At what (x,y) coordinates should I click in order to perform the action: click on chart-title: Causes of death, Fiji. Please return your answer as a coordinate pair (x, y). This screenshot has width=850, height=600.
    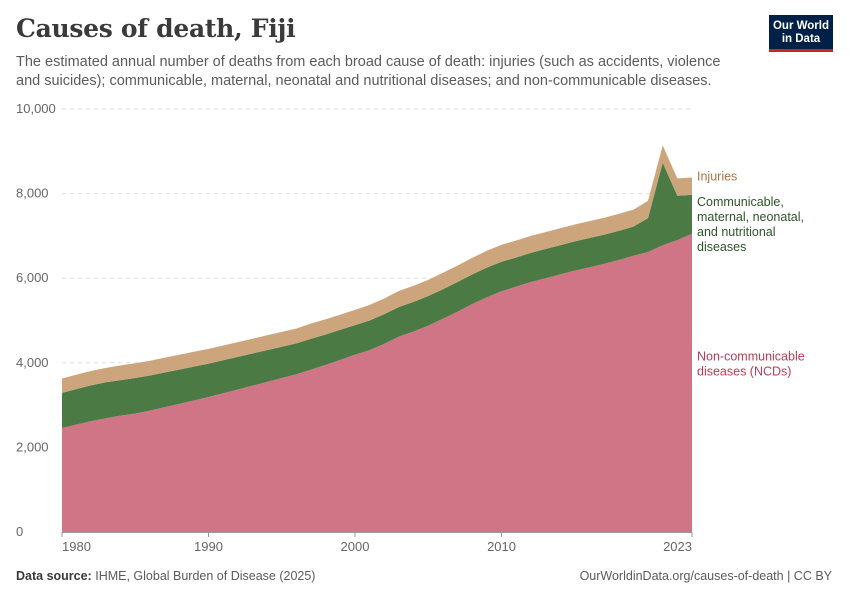
    Looking at the image, I should click on (156, 28).